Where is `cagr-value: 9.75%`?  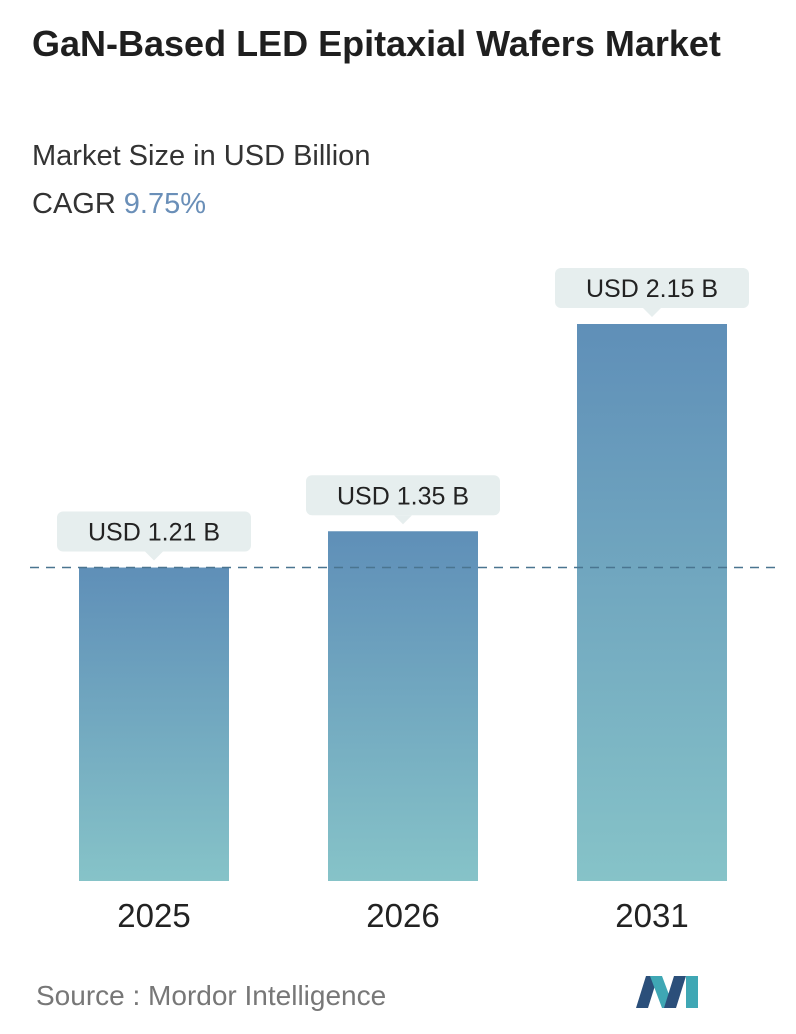 cagr-value: 9.75% is located at coordinates (165, 204).